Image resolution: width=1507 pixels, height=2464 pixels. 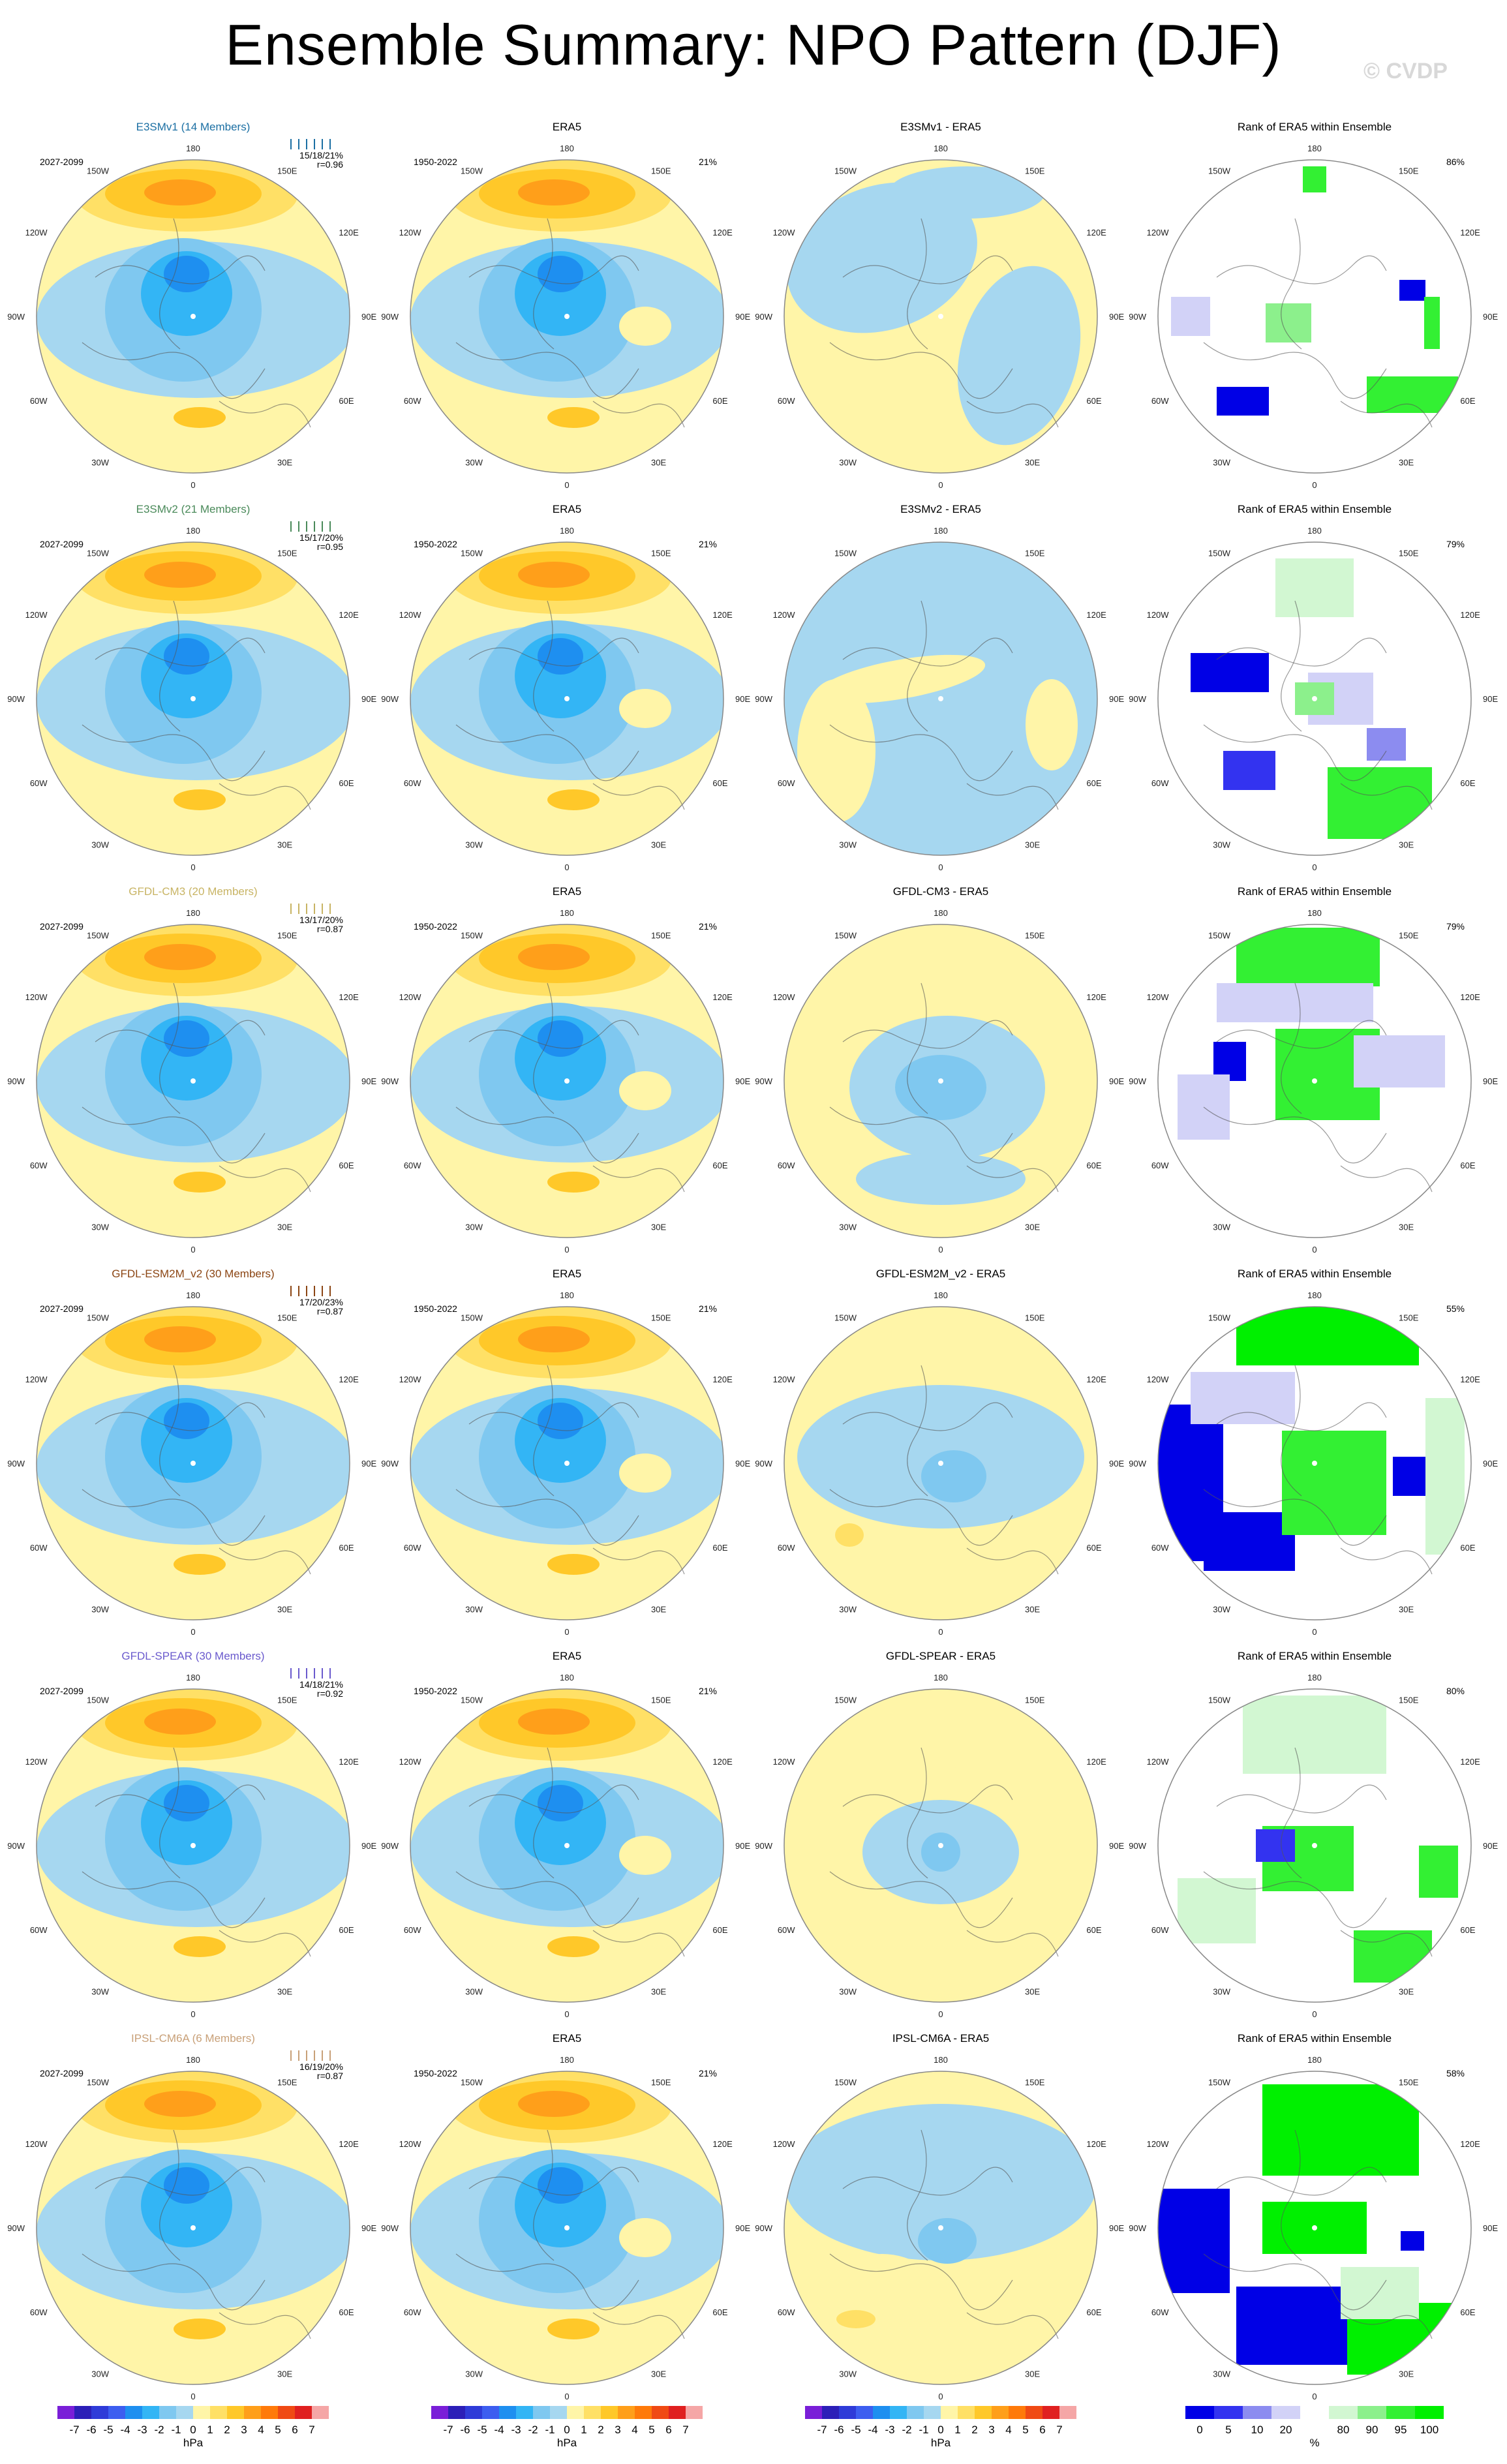 What do you see at coordinates (940, 509) in the screenshot?
I see `panel-title-difference: E3SMv2 - ERA5` at bounding box center [940, 509].